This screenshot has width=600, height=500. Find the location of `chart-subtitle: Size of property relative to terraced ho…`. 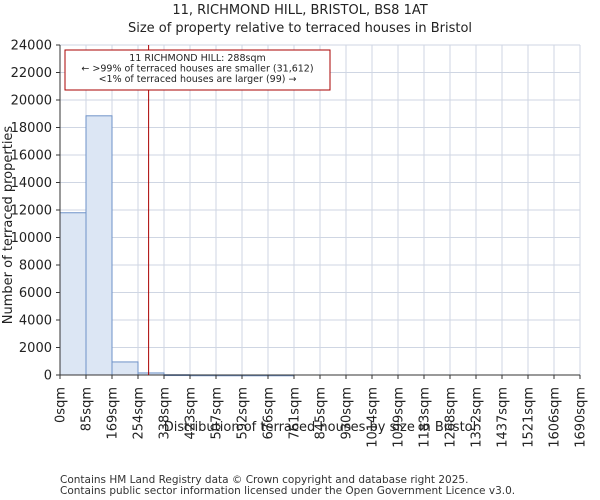

chart-subtitle: Size of property relative to terraced ho… is located at coordinates (300, 28).